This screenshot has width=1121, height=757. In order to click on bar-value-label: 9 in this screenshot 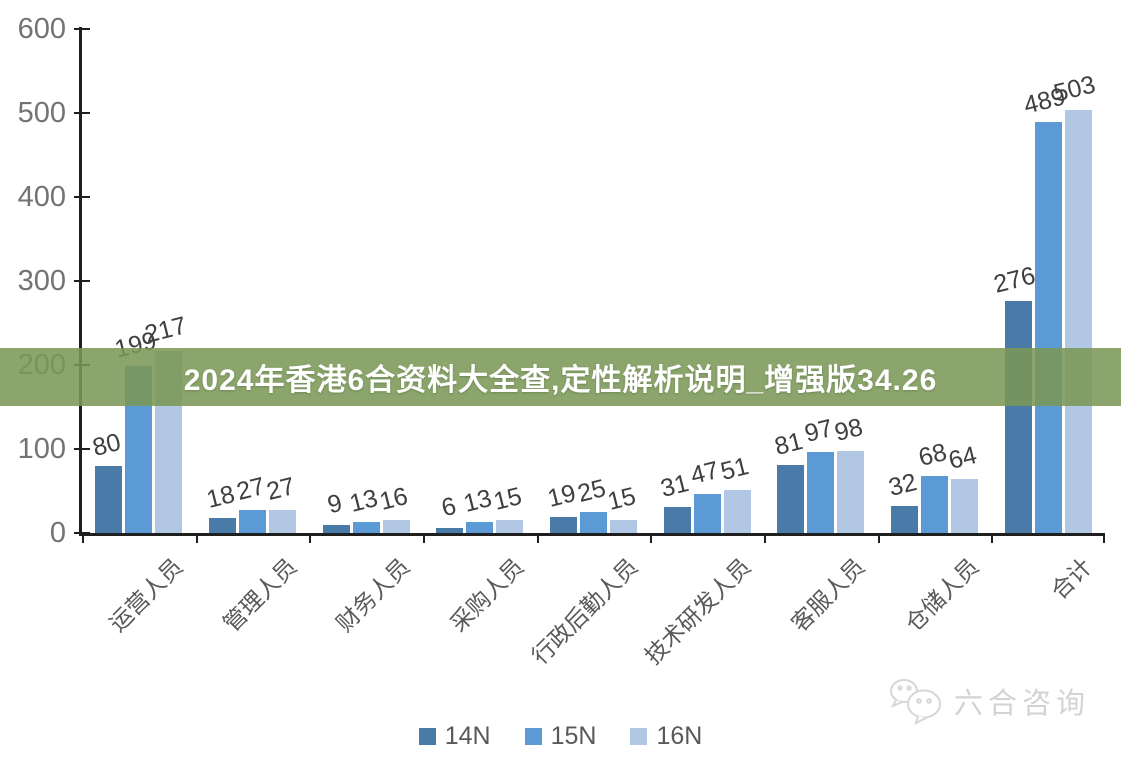, I will do `click(335, 504)`.